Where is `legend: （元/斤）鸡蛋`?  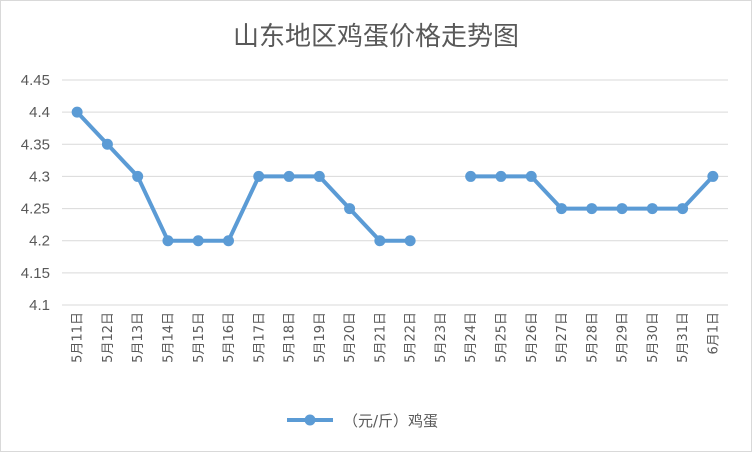
legend: （元/斤）鸡蛋 is located at coordinates (362, 421).